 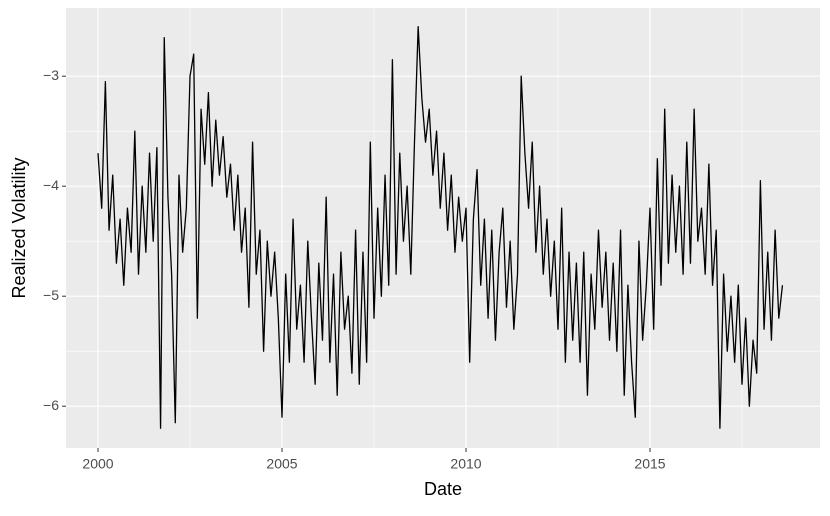 What do you see at coordinates (19, 227) in the screenshot?
I see `y-axis-title: Realized Volatility` at bounding box center [19, 227].